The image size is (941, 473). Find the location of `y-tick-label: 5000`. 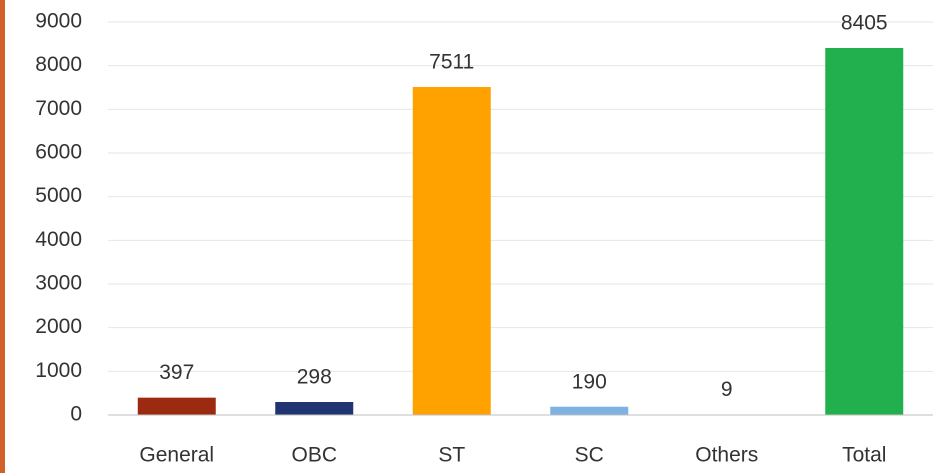

y-tick-label: 5000 is located at coordinates (58, 195).